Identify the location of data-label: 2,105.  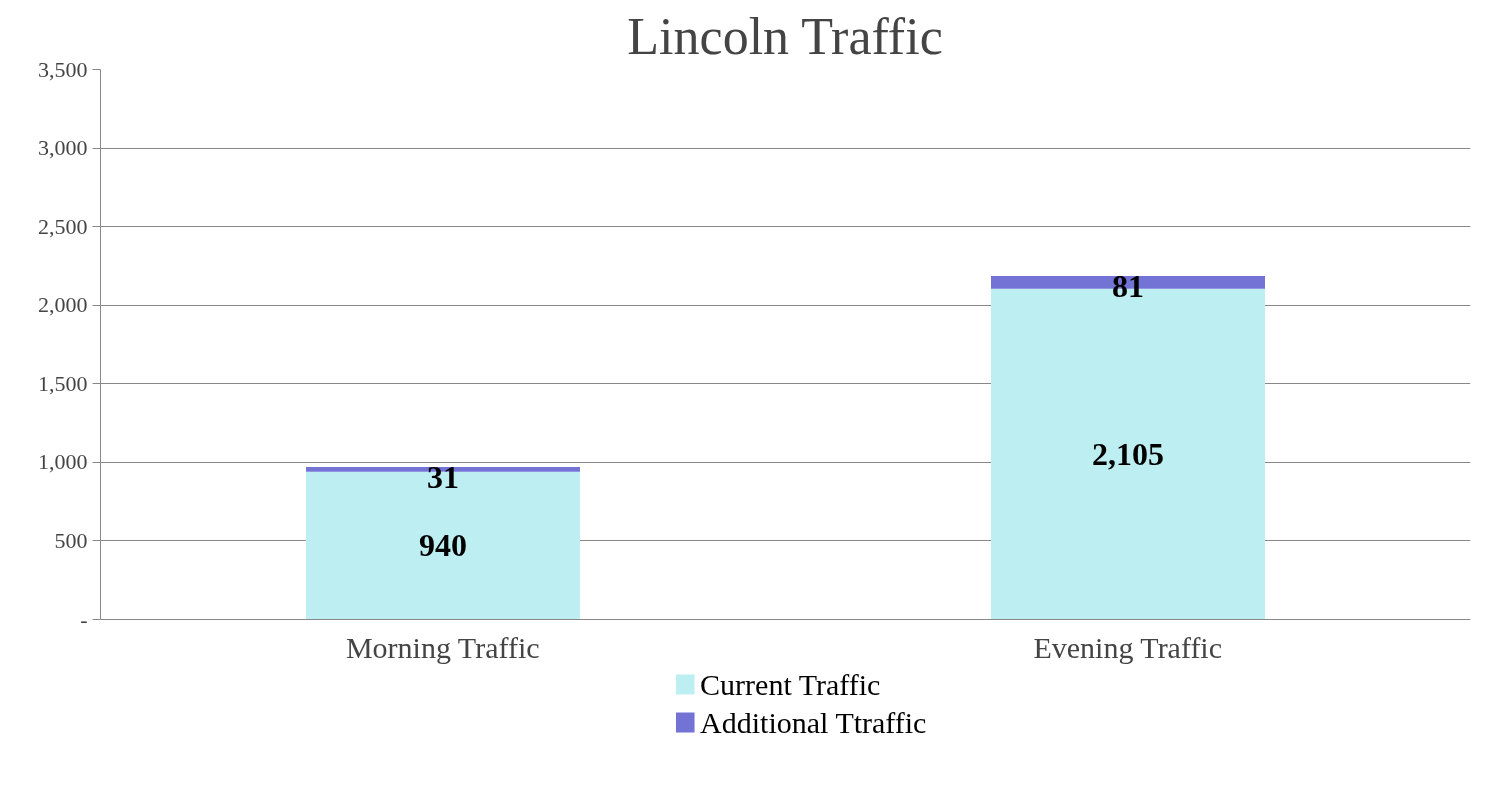
(1128, 453).